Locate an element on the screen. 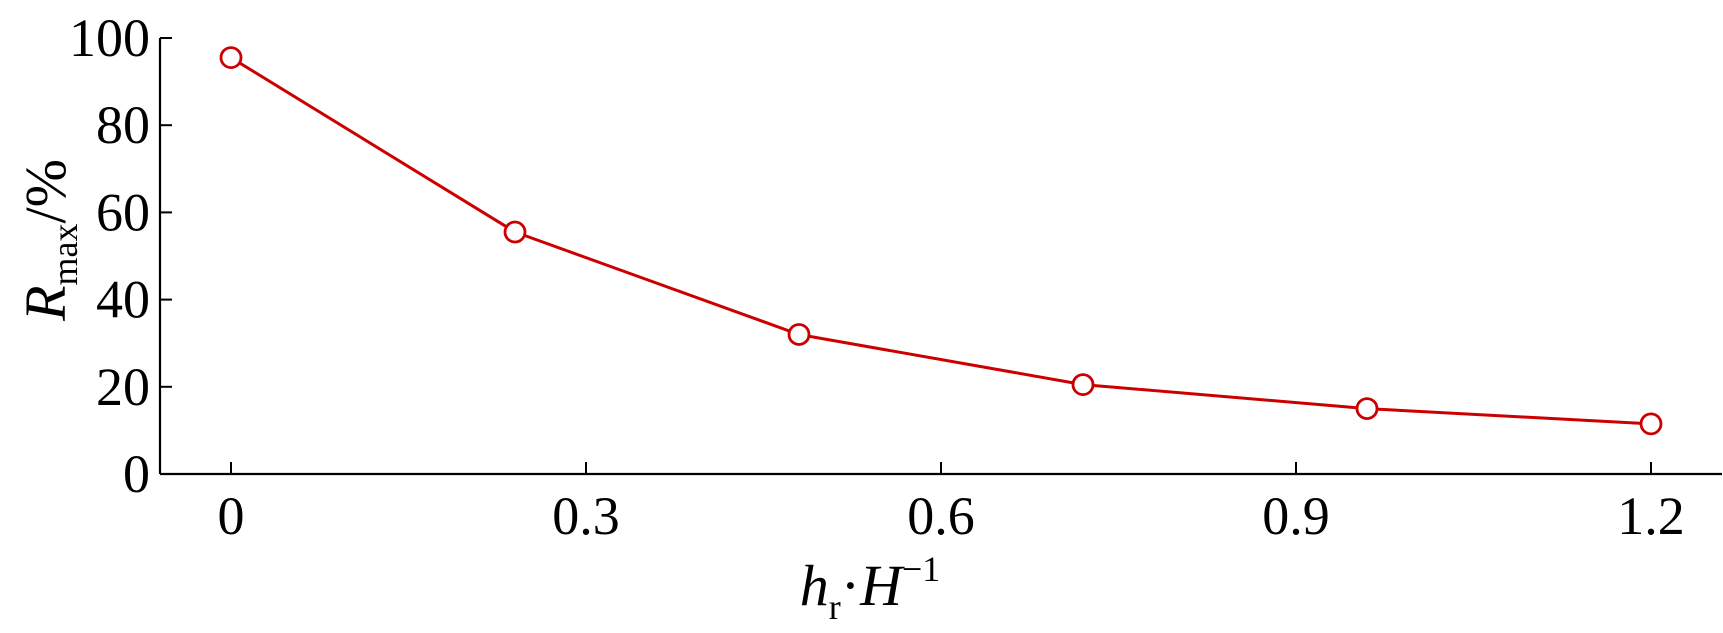  x-tick-label: 0.9 is located at coordinates (1296, 516).